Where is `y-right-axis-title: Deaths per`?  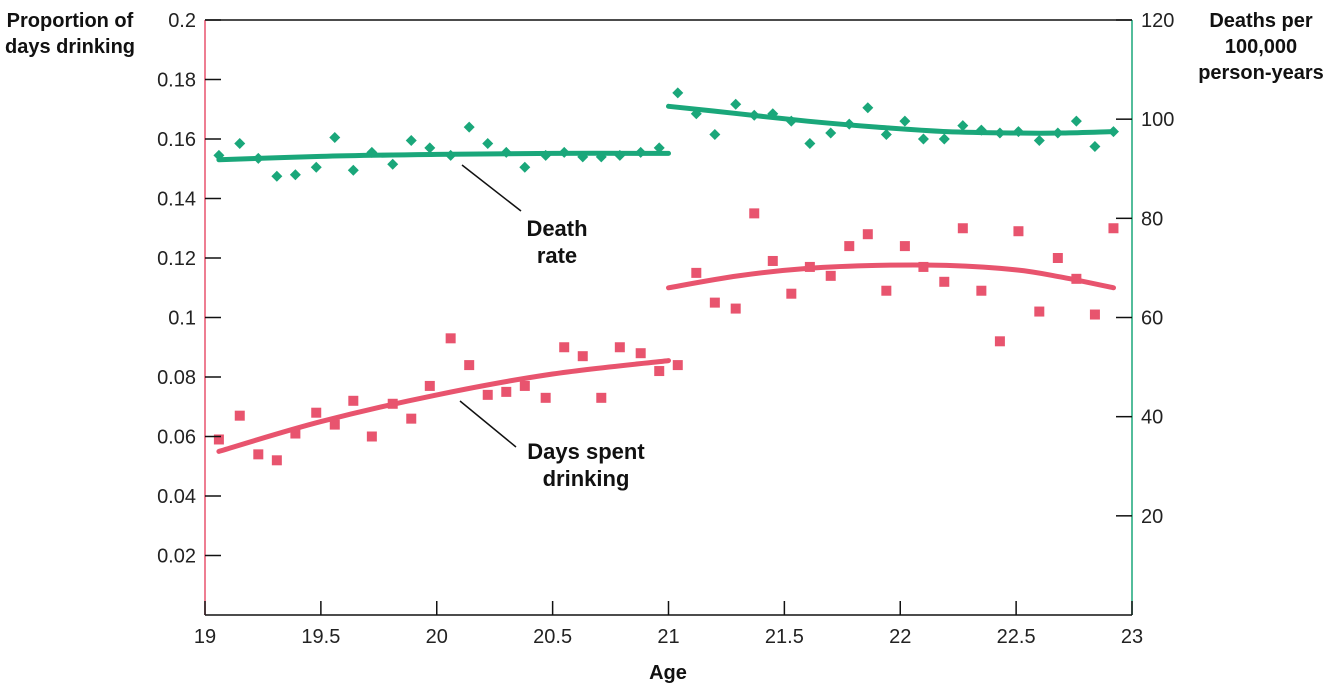 y-right-axis-title: Deaths per is located at coordinates (1261, 21).